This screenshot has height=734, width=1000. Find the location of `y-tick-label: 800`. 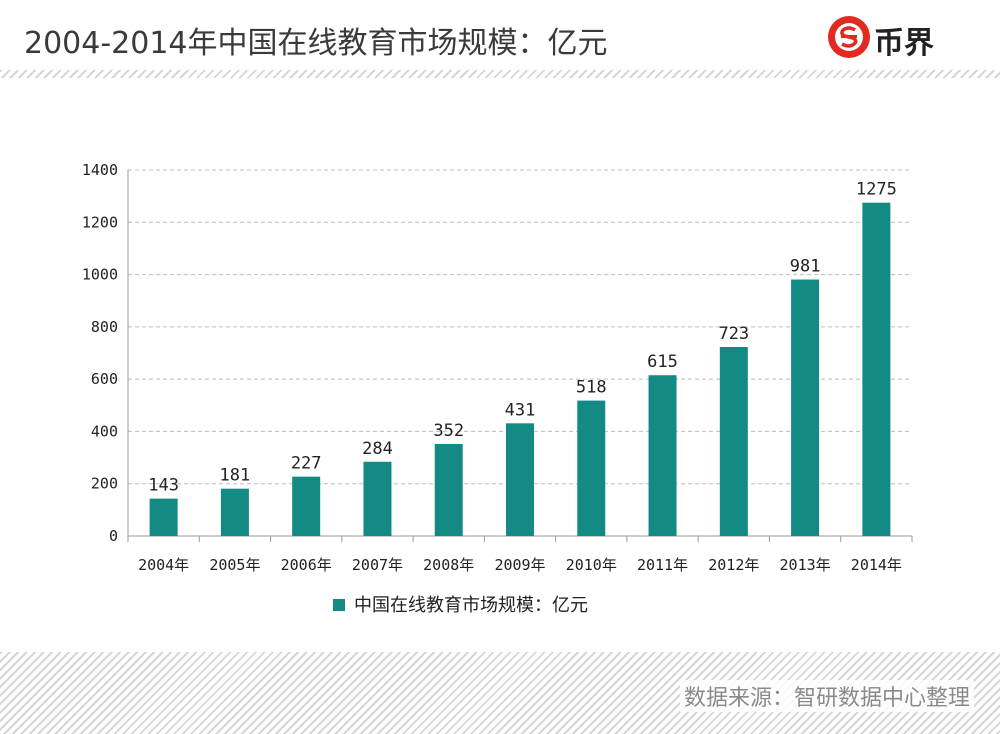

y-tick-label: 800 is located at coordinates (104, 327).